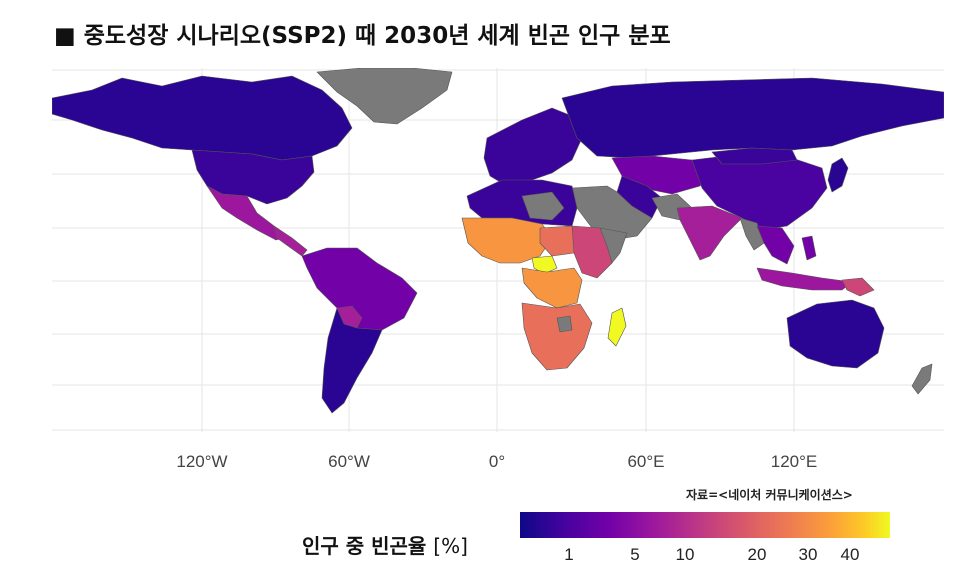 This screenshot has height=577, width=970. Describe the element at coordinates (794, 461) in the screenshot. I see `x-axis-label-120e: 120°E` at that location.